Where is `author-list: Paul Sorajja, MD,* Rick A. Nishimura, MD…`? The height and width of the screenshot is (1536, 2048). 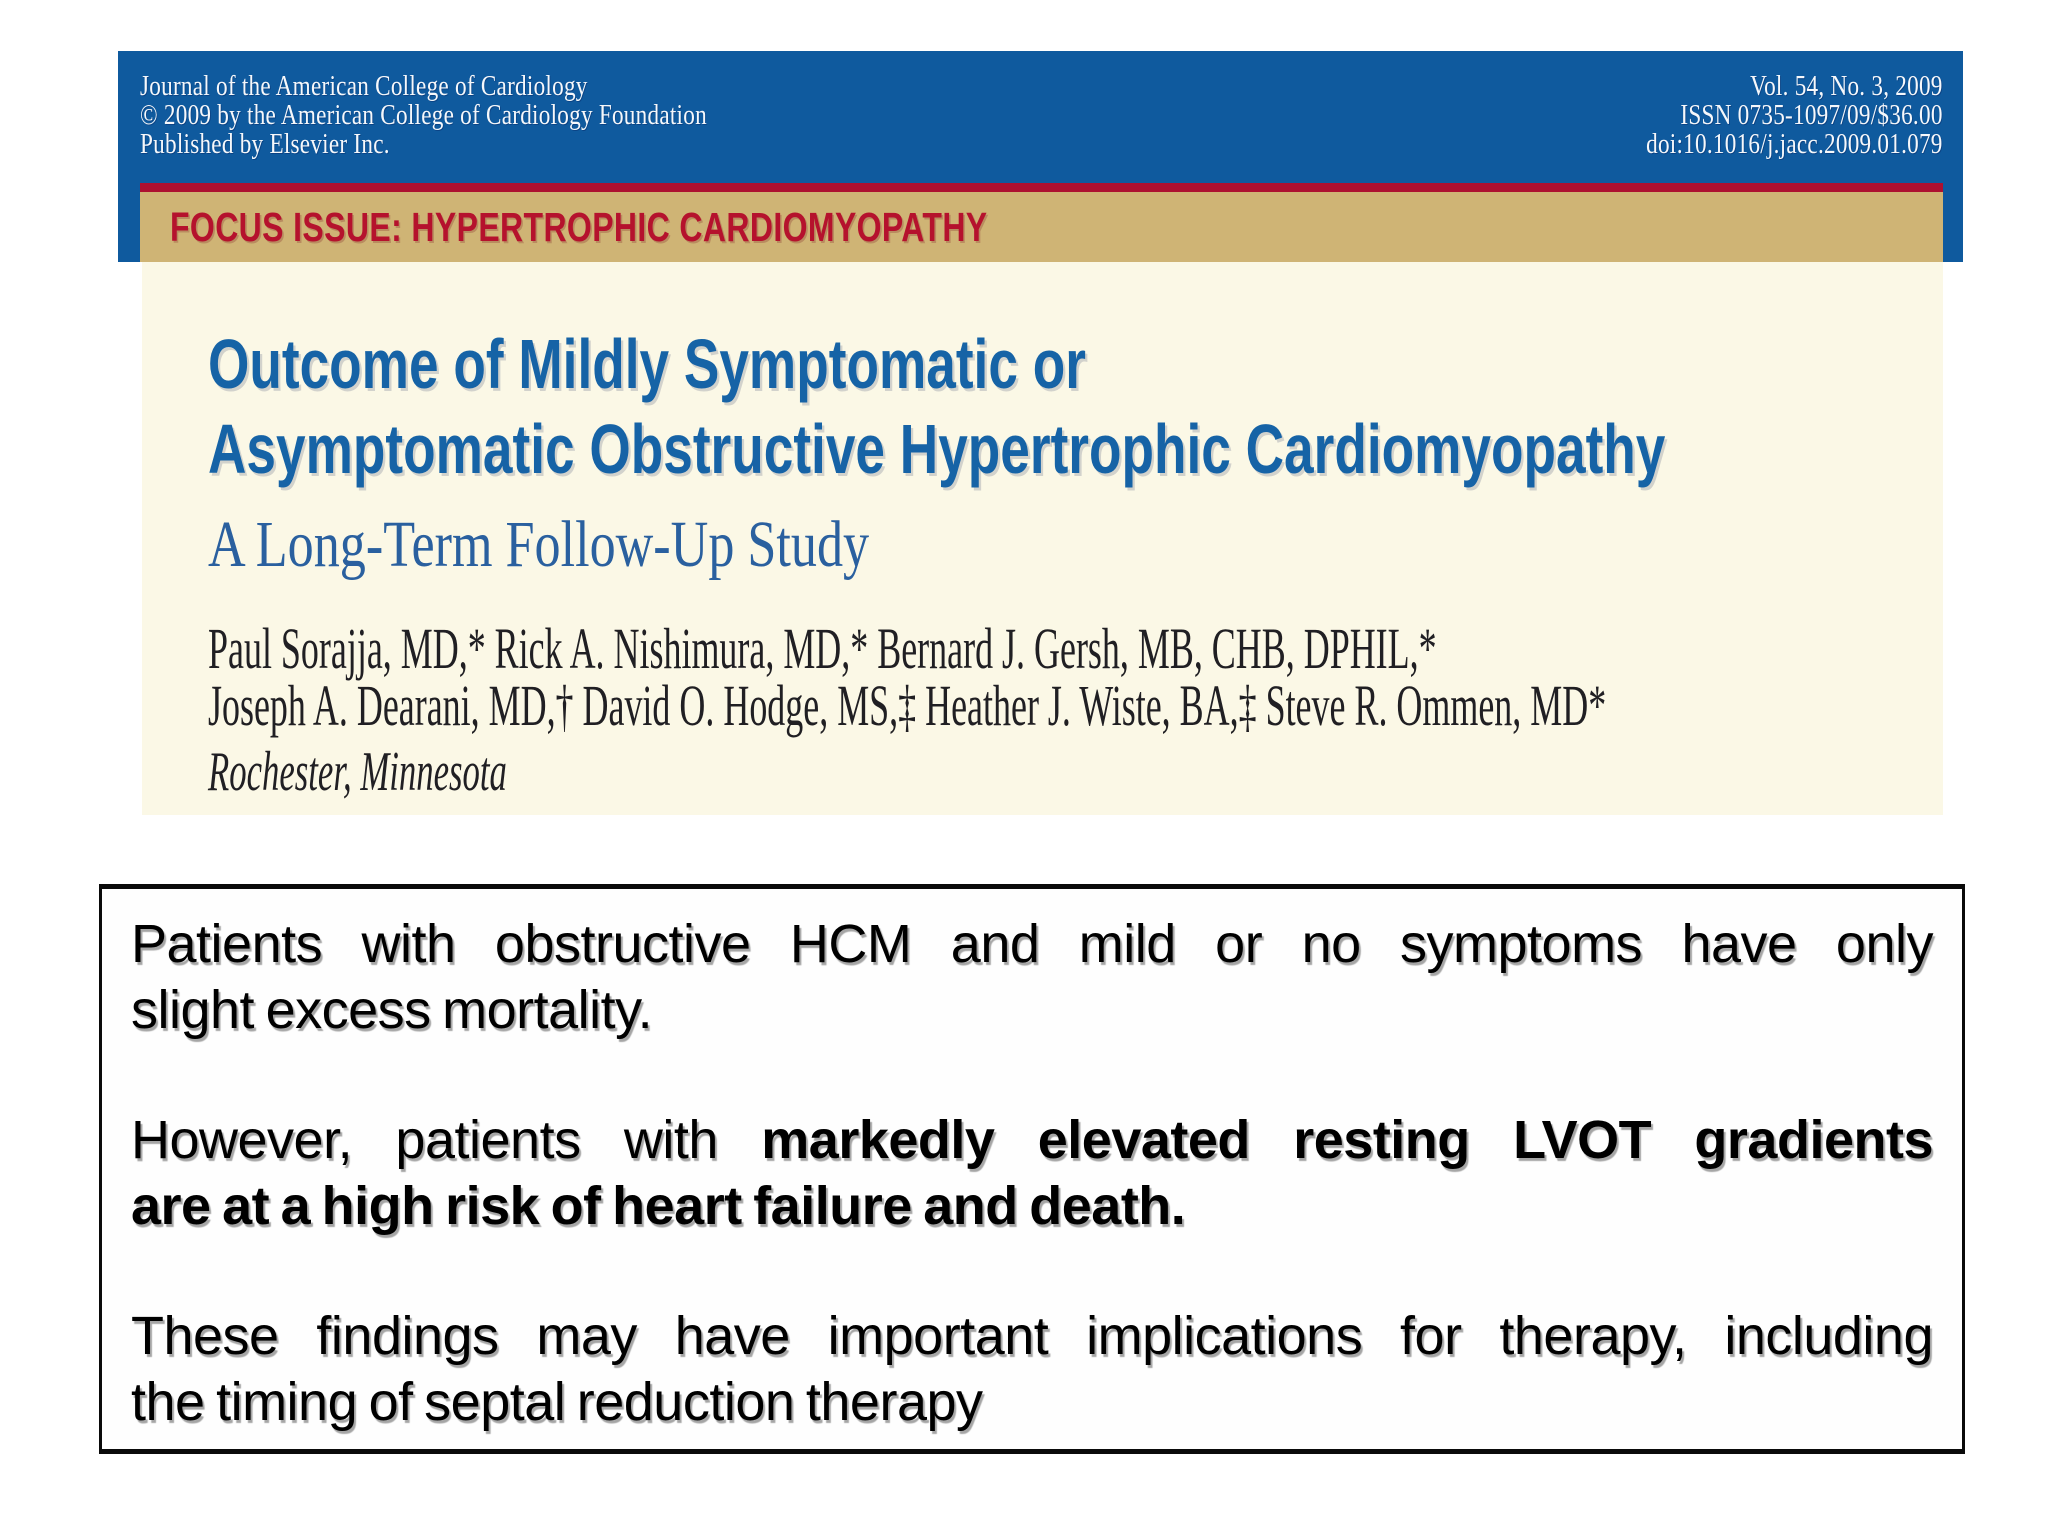 author-list: Paul Sorajja, MD,* Rick A. Nishimura, MD… is located at coordinates (907, 677).